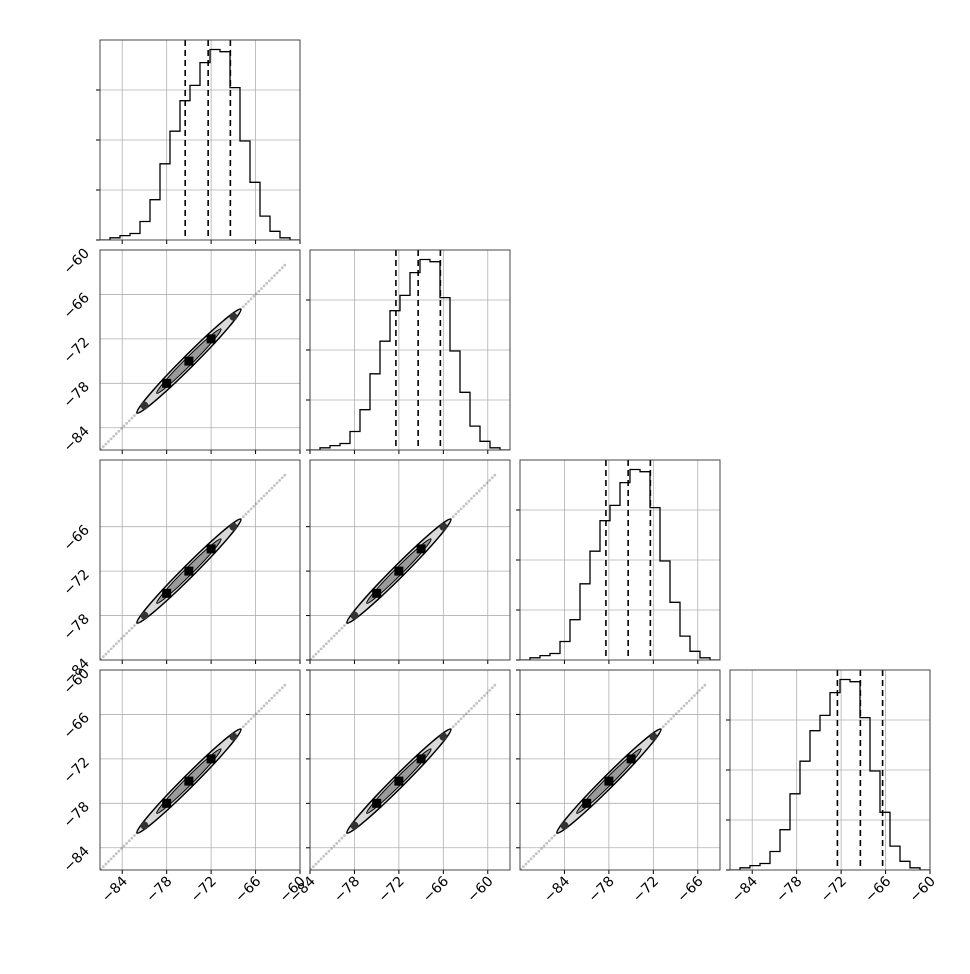  I want to click on scatter-panel: −84 −78 −72 −66, so click(612, 787).